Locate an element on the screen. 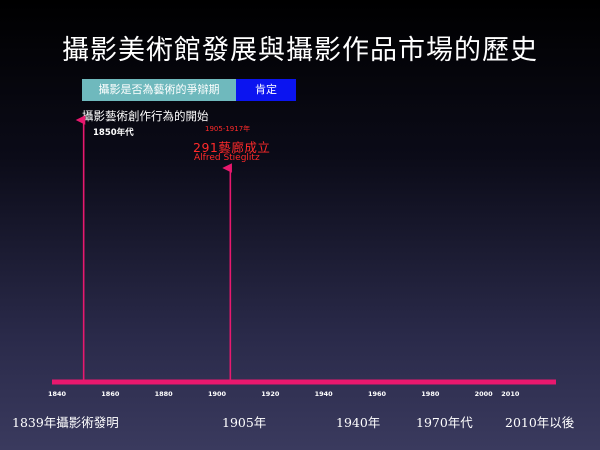 The width and height of the screenshot is (600, 450). gallery-range-label: 1905-1917年 is located at coordinates (228, 129).